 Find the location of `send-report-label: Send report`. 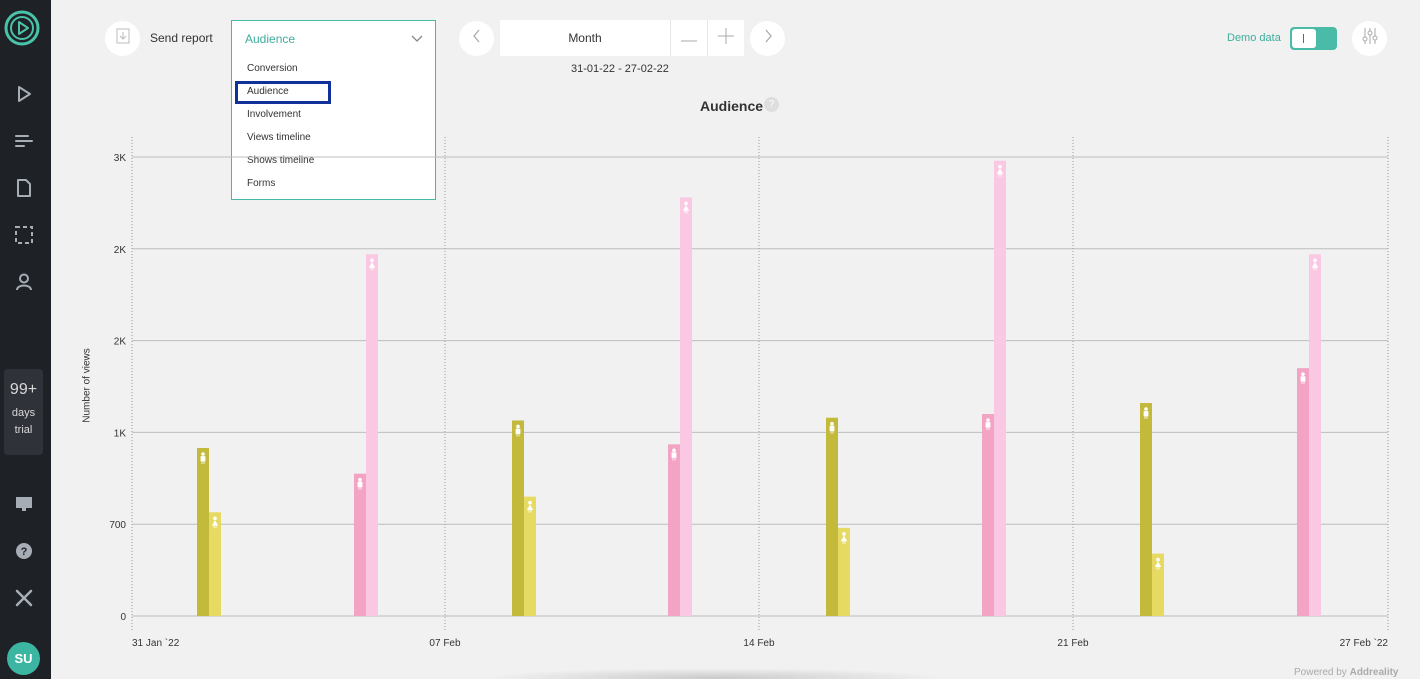

send-report-label: Send report is located at coordinates (181, 38).